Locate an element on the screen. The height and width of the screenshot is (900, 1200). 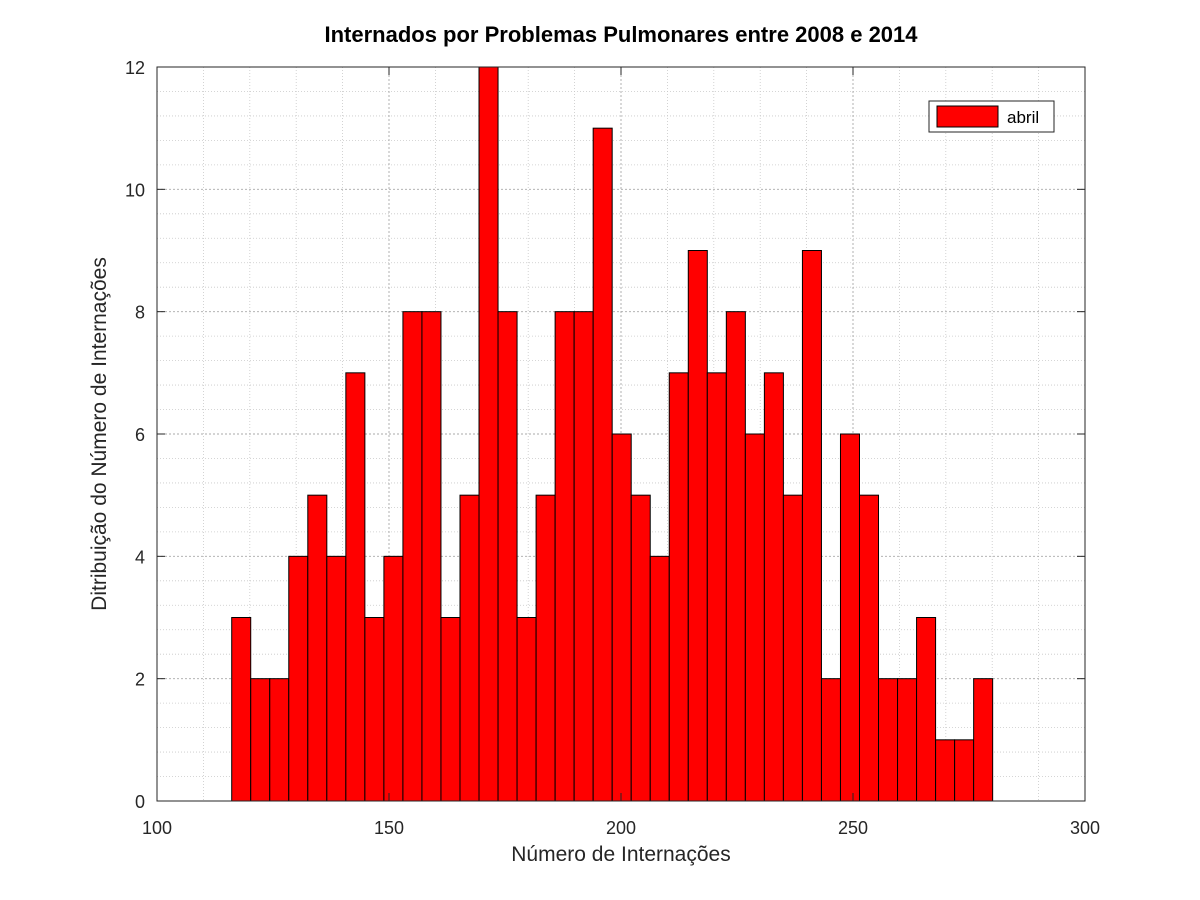
legend: abril is located at coordinates (991, 116).